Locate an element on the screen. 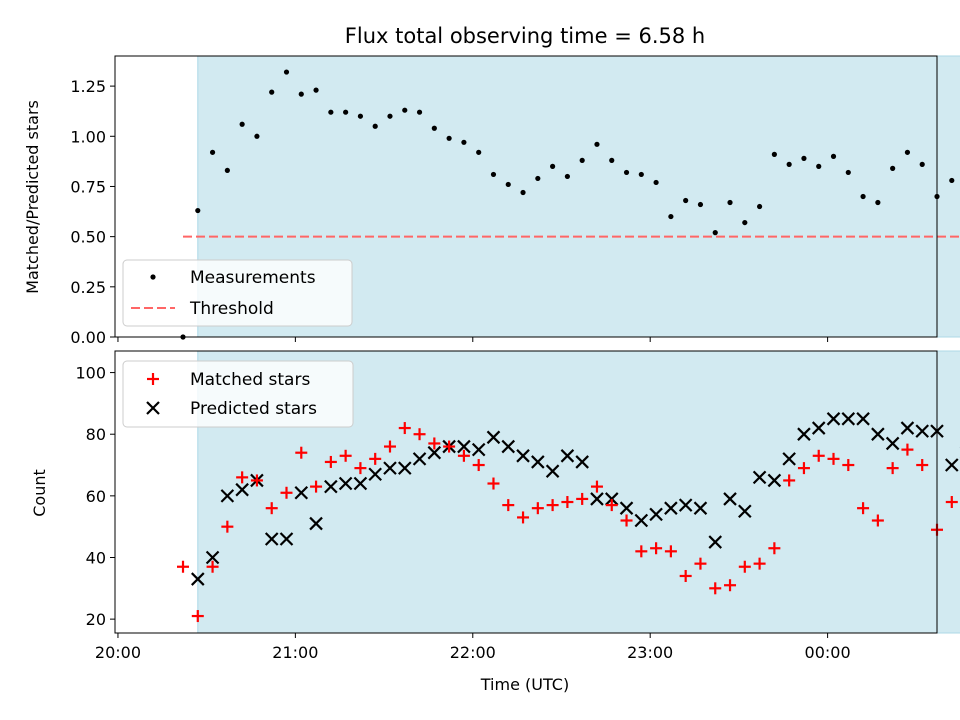  legend-predicted-marker is located at coordinates (153, 408).